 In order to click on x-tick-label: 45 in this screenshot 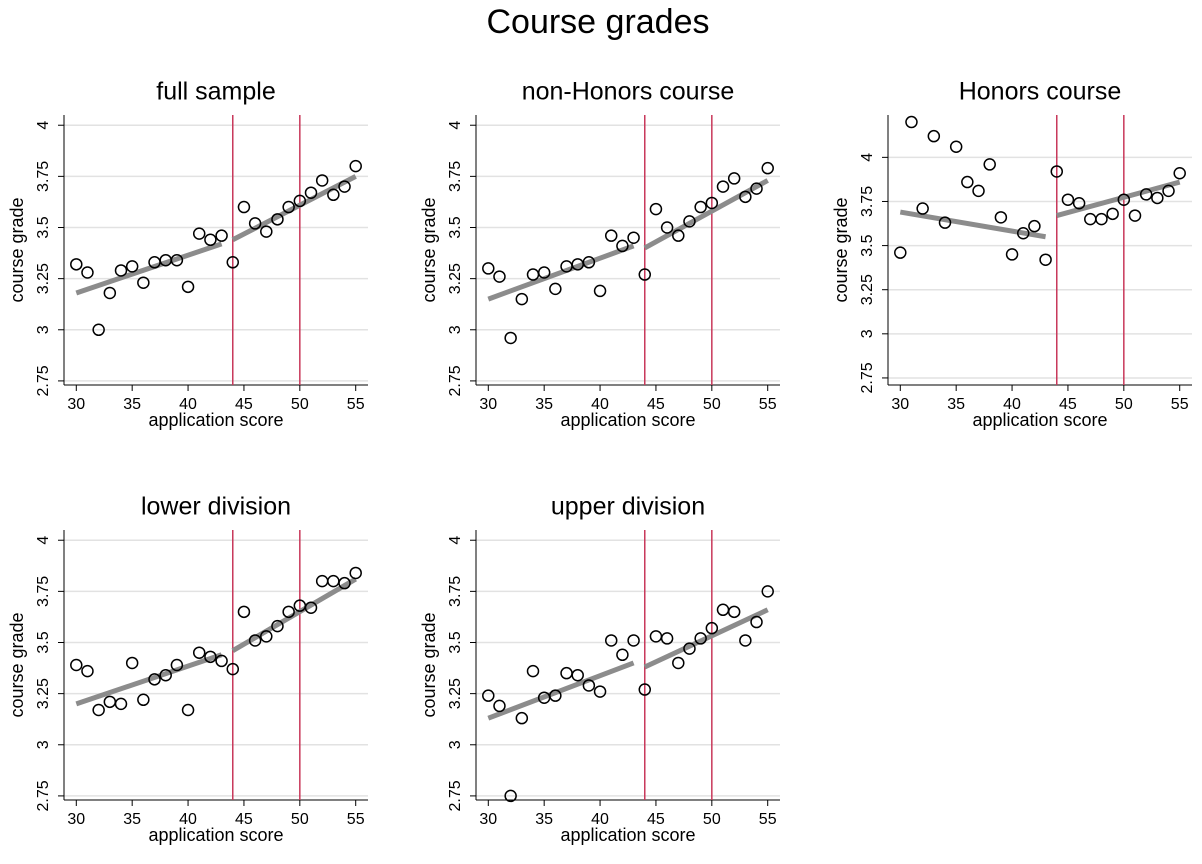, I will do `click(244, 819)`.